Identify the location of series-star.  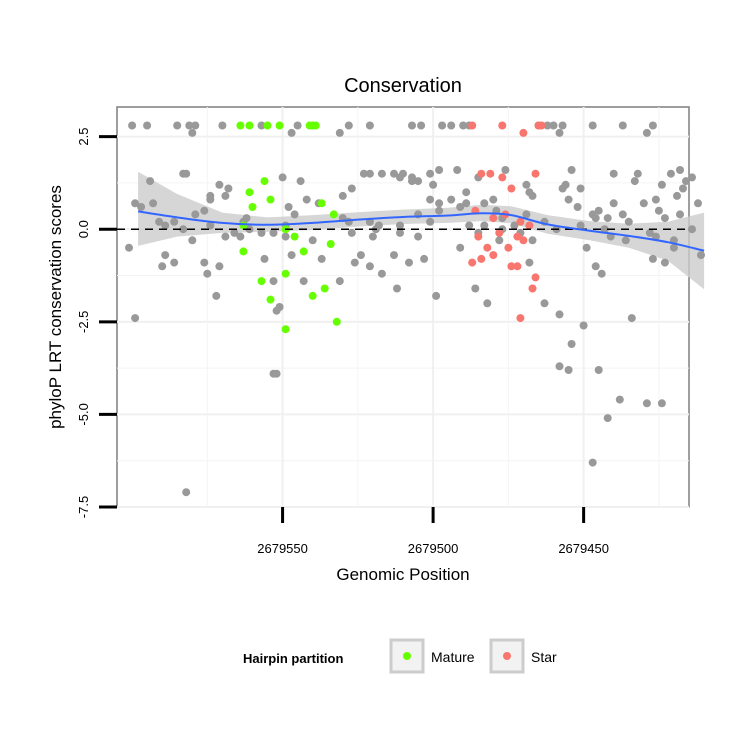
(507, 222).